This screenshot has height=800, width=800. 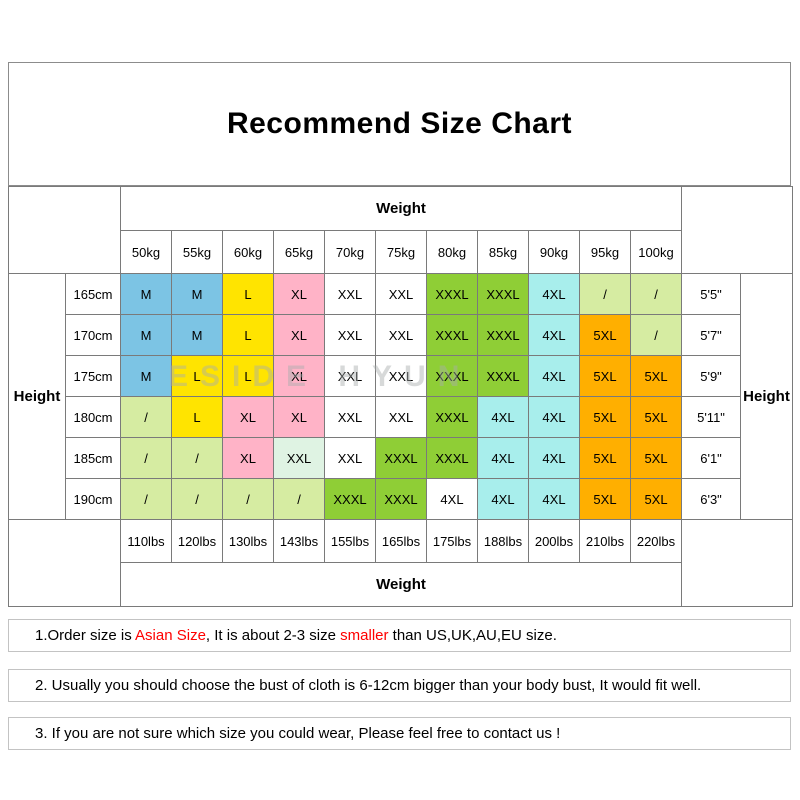 I want to click on note-text: 1.Order size is, so click(x=85, y=635).